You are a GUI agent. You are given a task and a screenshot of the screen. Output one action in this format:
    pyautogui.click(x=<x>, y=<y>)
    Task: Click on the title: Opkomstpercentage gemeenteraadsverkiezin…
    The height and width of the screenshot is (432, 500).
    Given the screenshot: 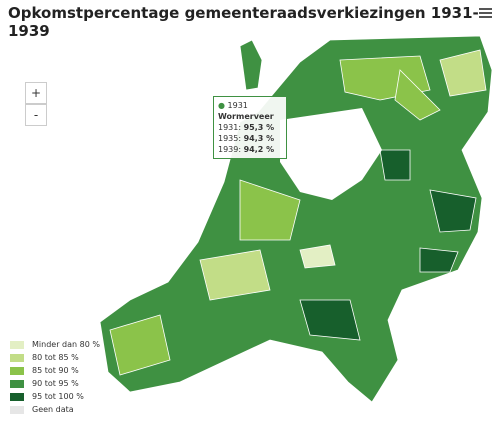 What is the action you would take?
    pyautogui.click(x=243, y=22)
    